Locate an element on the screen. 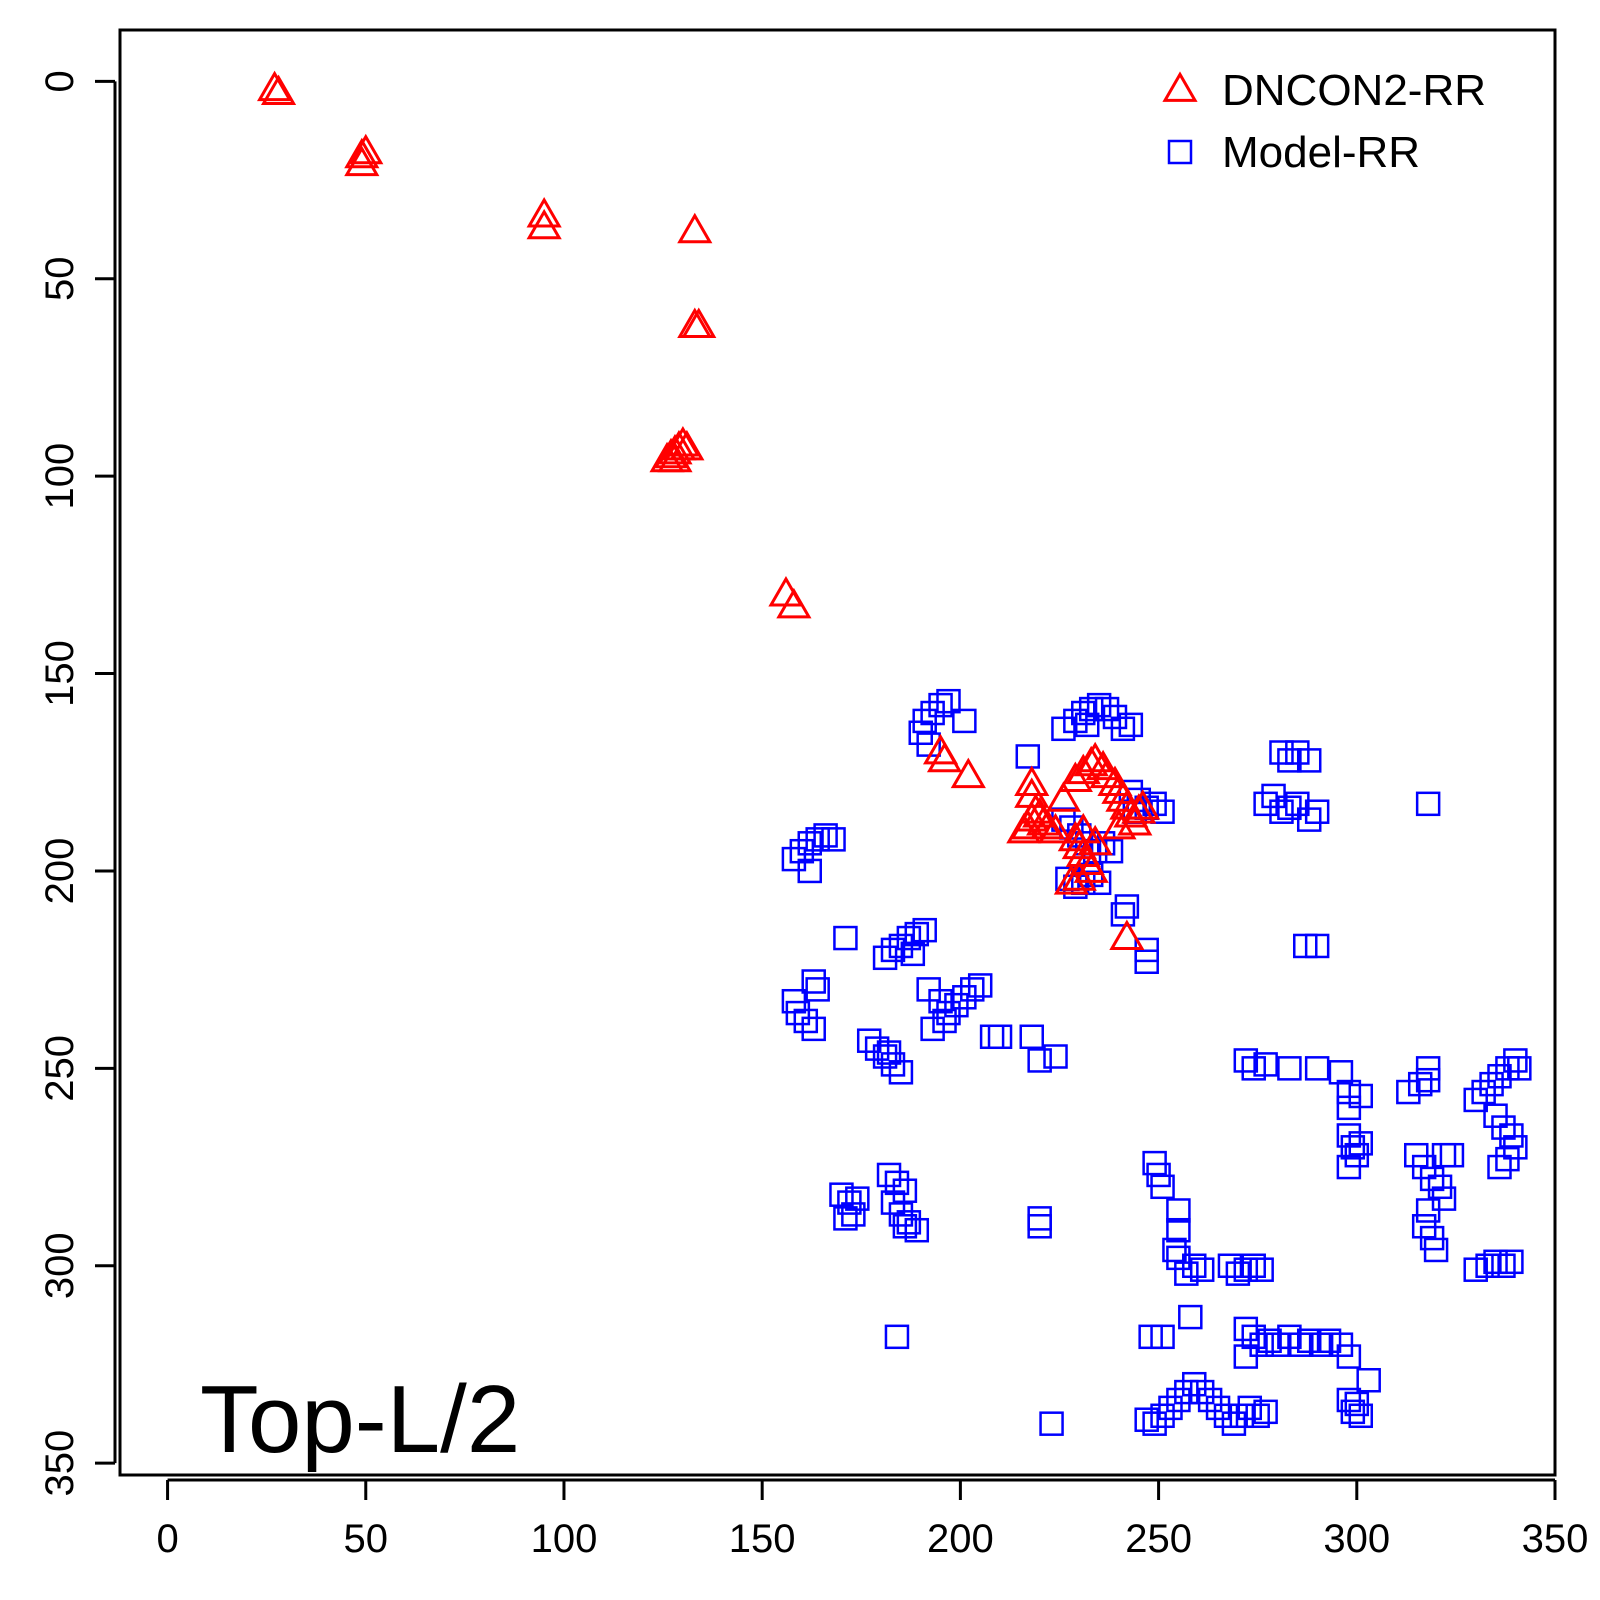 This screenshot has width=1600, height=1600. x-tick-label: 50 is located at coordinates (366, 1539).